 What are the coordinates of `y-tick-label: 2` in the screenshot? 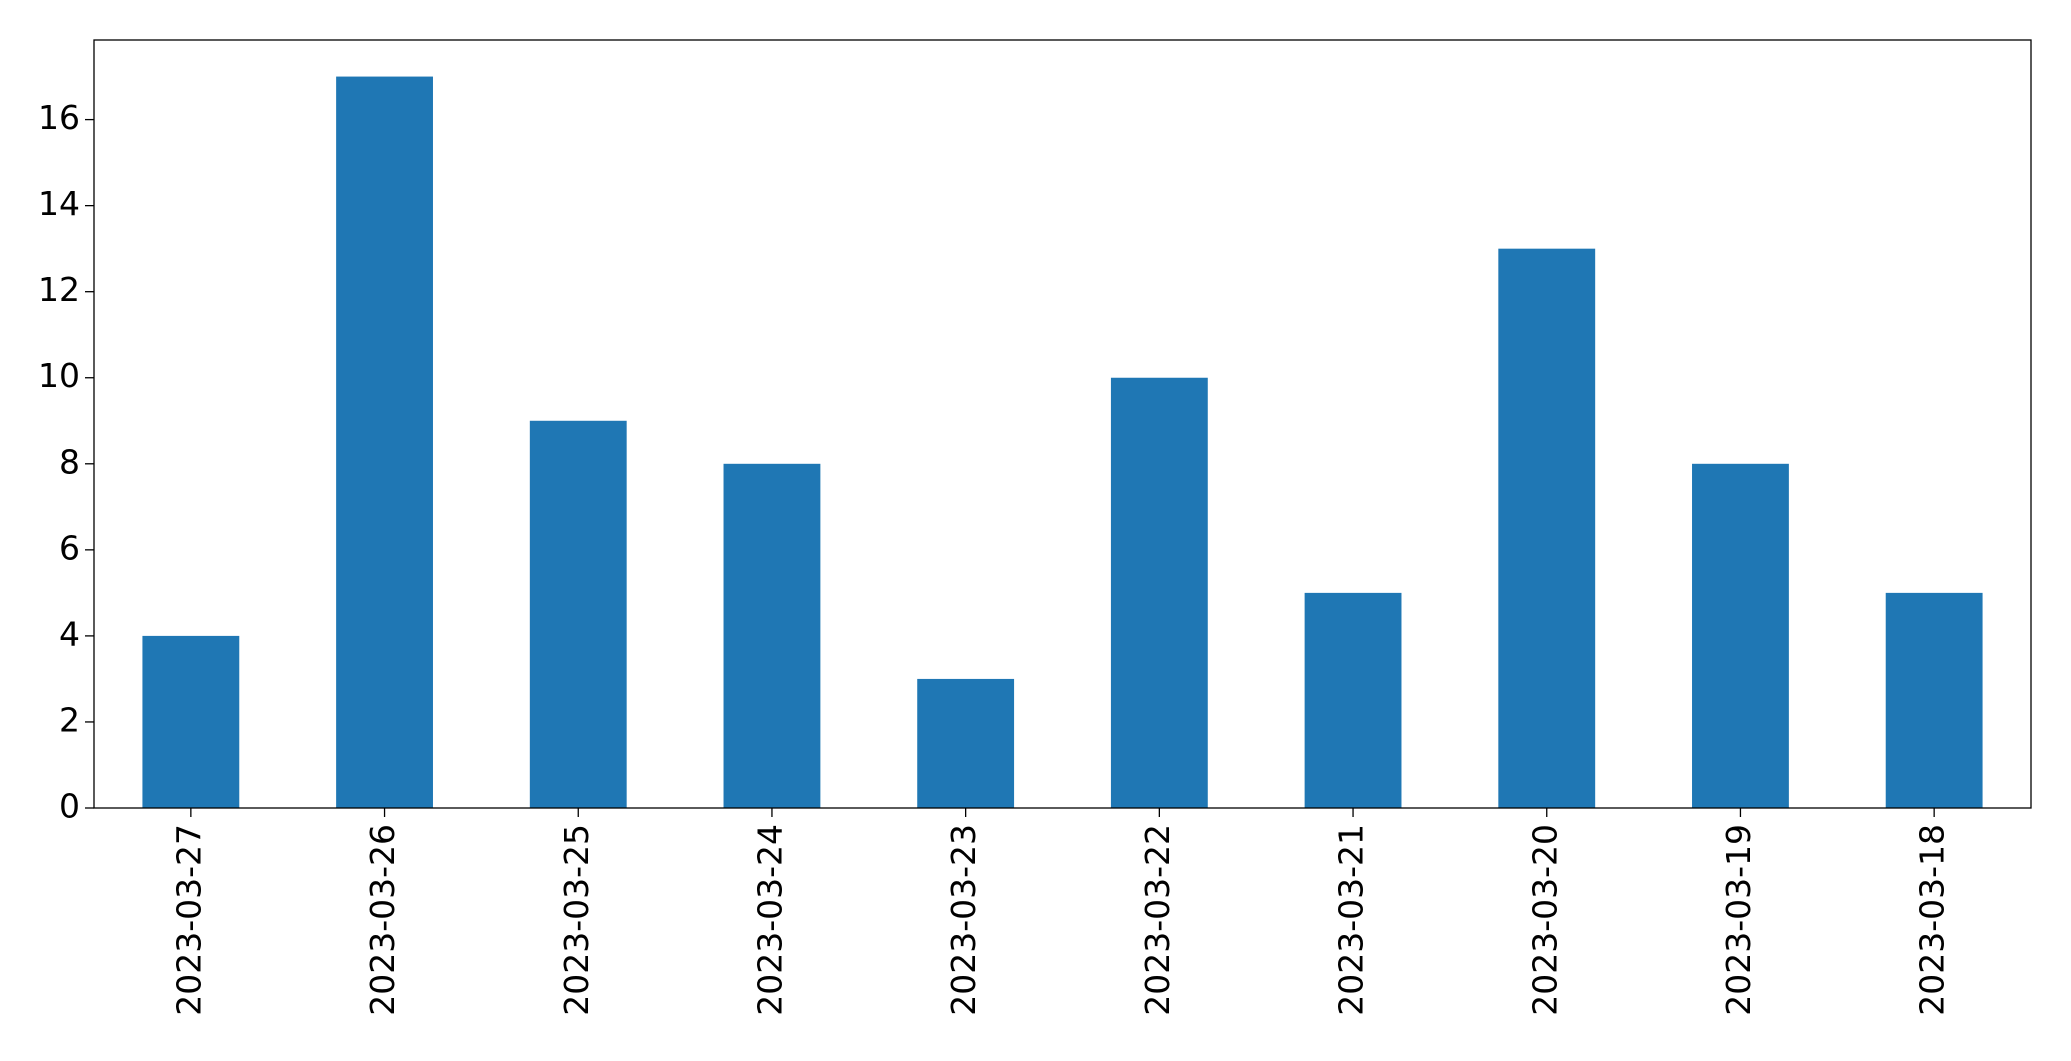 It's located at (69, 719).